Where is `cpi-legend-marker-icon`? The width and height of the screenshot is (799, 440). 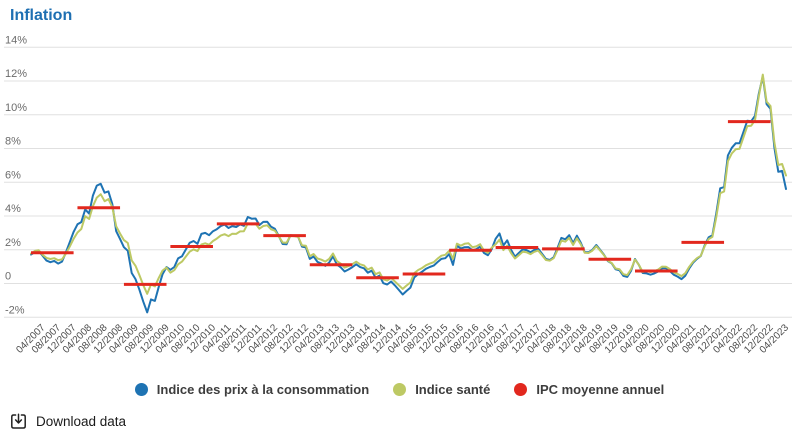
cpi-legend-marker-icon is located at coordinates (141, 389).